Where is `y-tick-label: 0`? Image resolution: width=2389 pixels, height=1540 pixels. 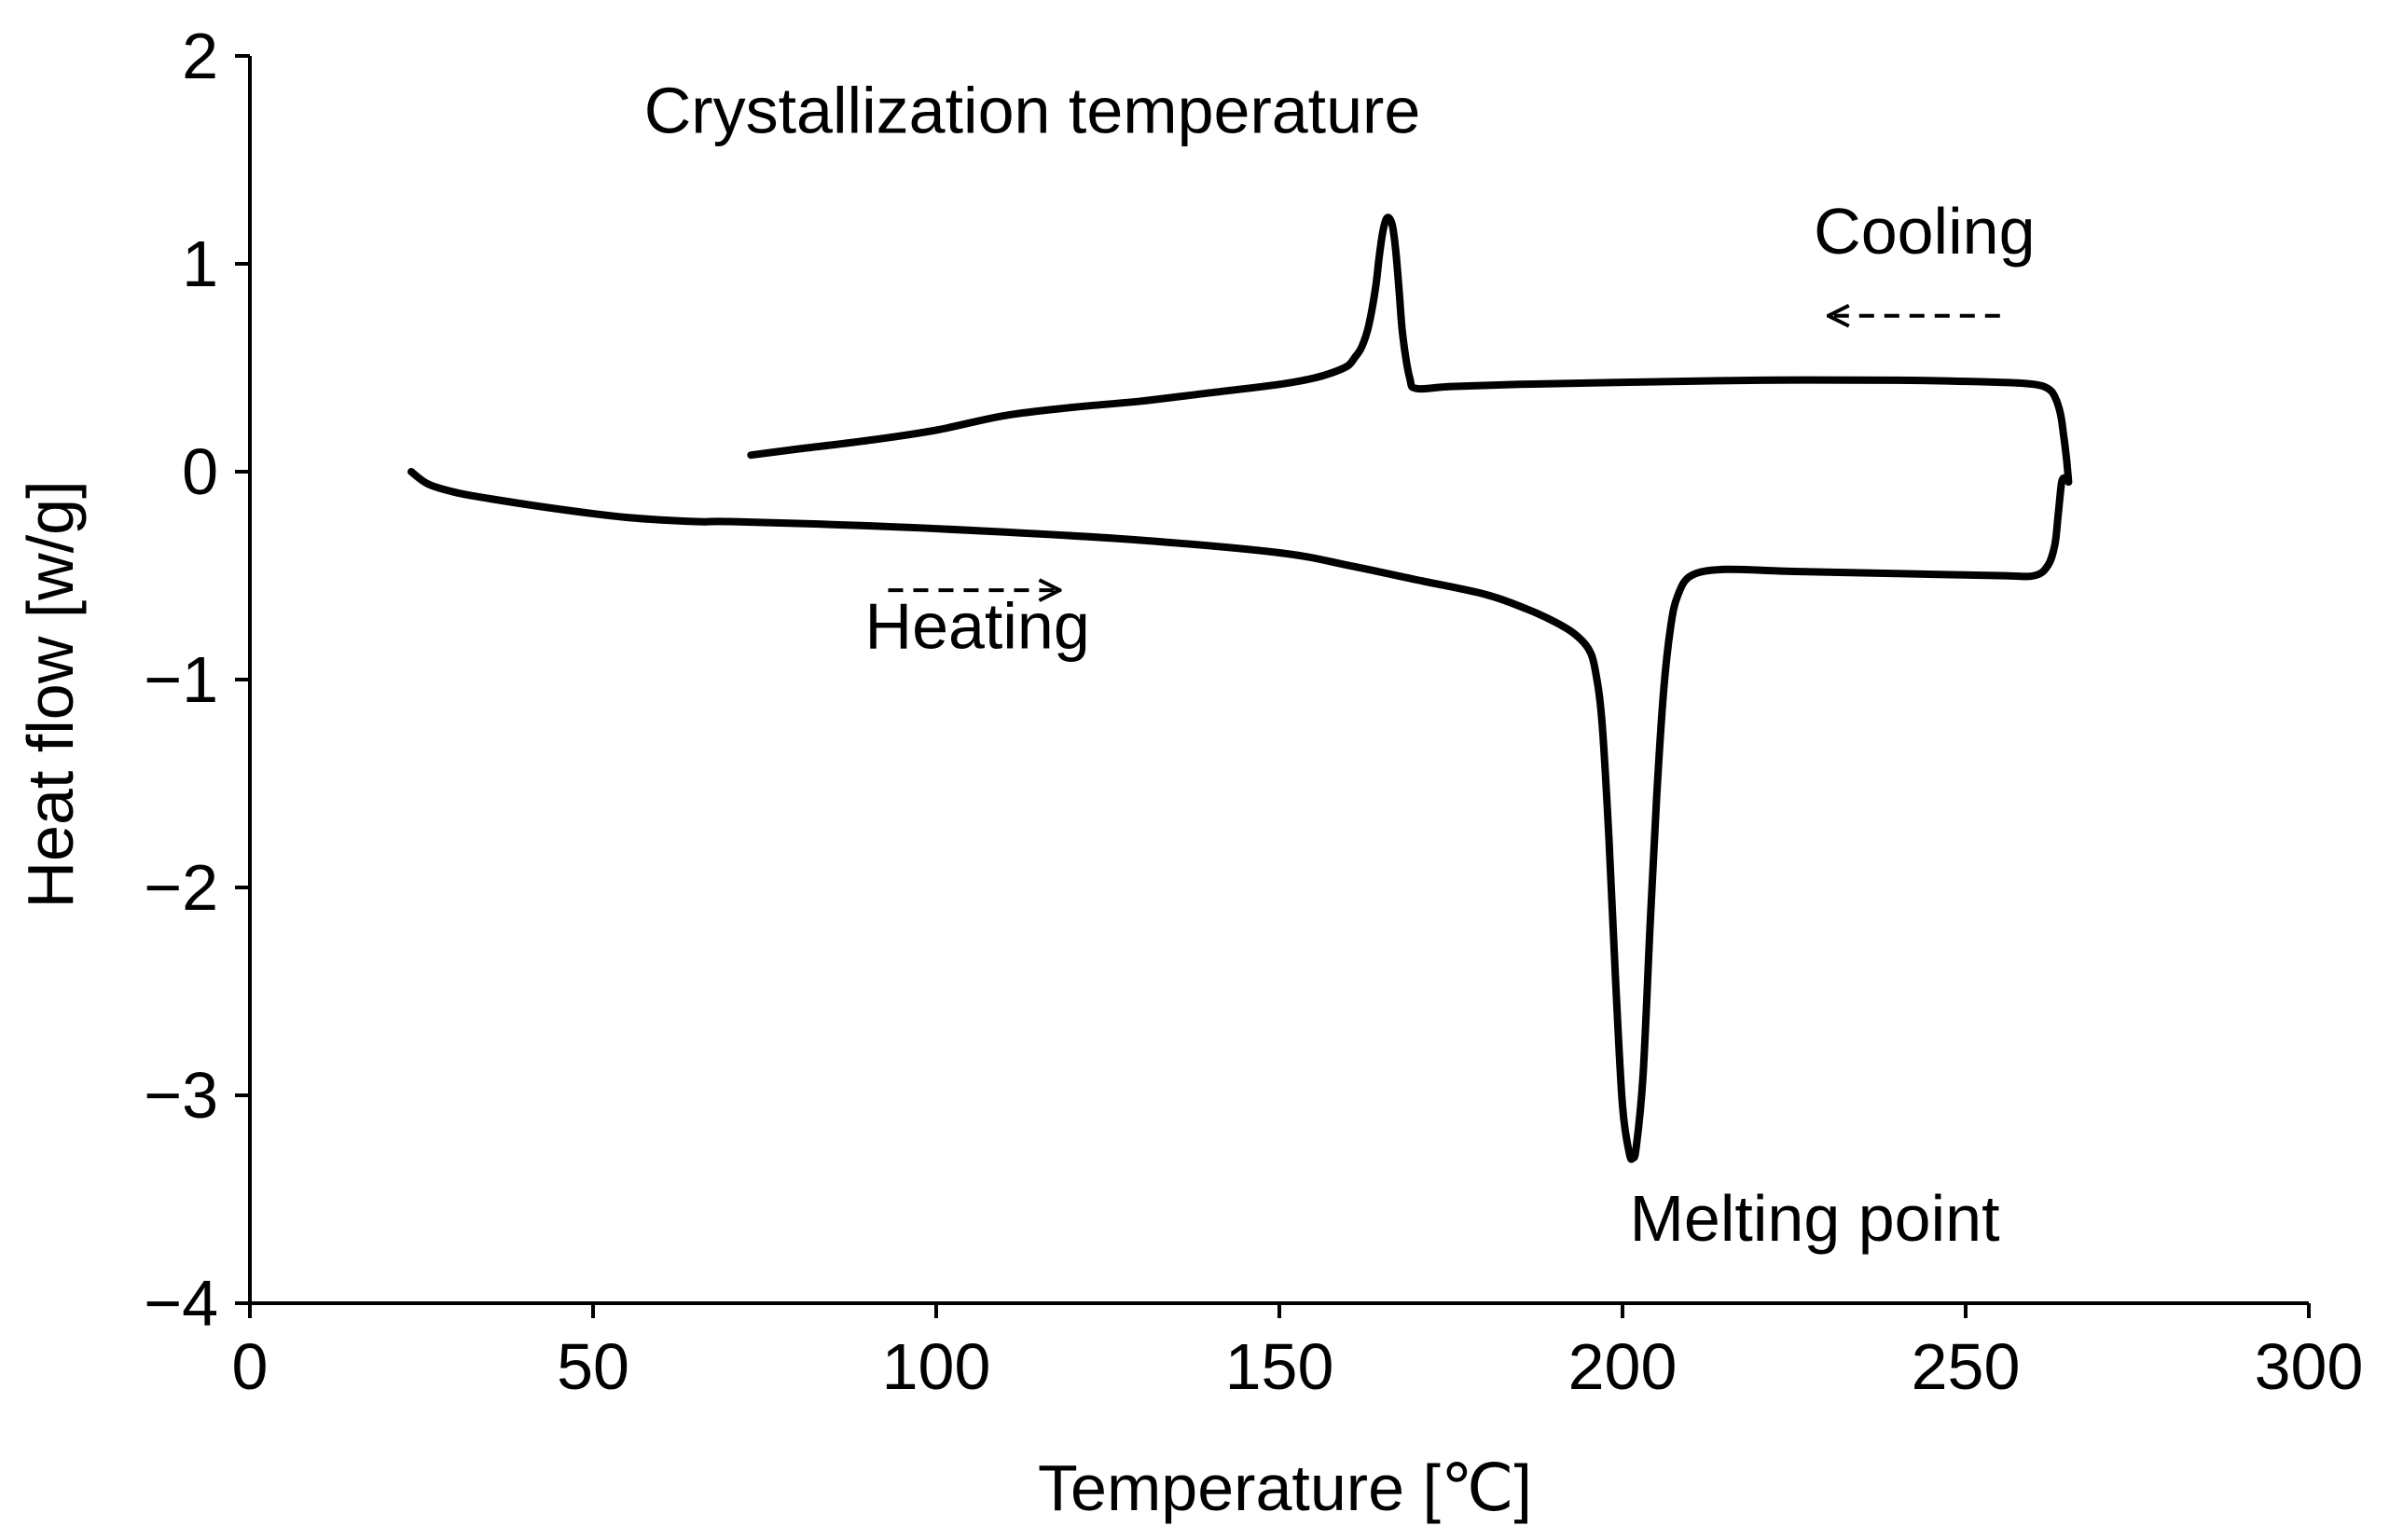 y-tick-label: 0 is located at coordinates (200, 471).